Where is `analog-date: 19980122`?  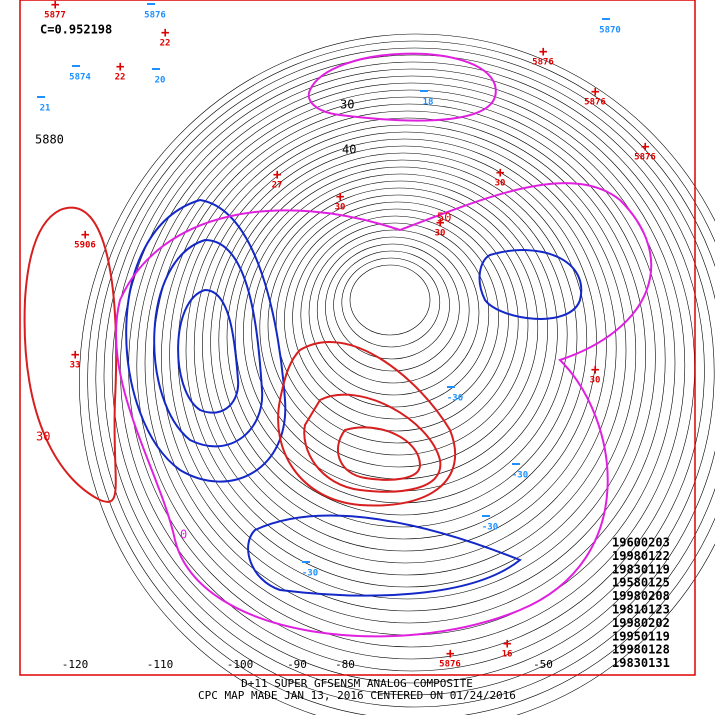
analog-date: 19980122 is located at coordinates (641, 556).